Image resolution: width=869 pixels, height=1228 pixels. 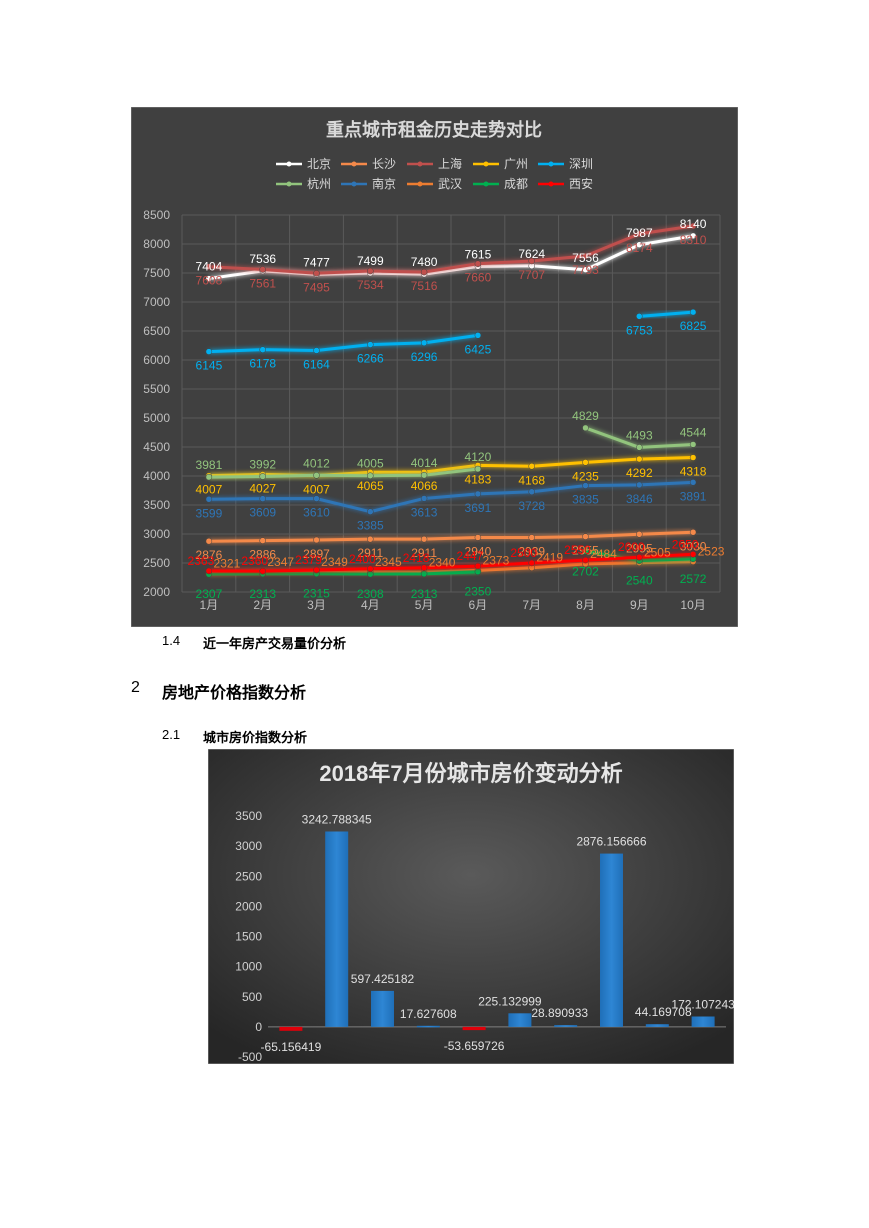 What do you see at coordinates (234, 693) in the screenshot?
I see `section-title: 房地产价格指数分析` at bounding box center [234, 693].